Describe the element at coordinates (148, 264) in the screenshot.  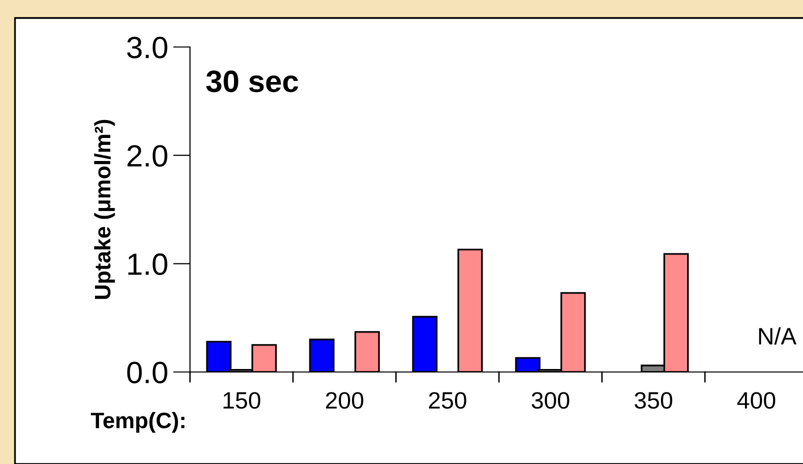
I see `y-tick-label: 1.0` at that location.